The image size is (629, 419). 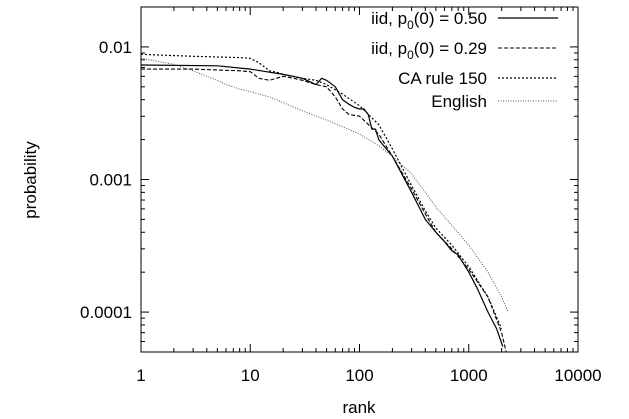 I want to click on x-tick-label: 100, so click(x=359, y=375).